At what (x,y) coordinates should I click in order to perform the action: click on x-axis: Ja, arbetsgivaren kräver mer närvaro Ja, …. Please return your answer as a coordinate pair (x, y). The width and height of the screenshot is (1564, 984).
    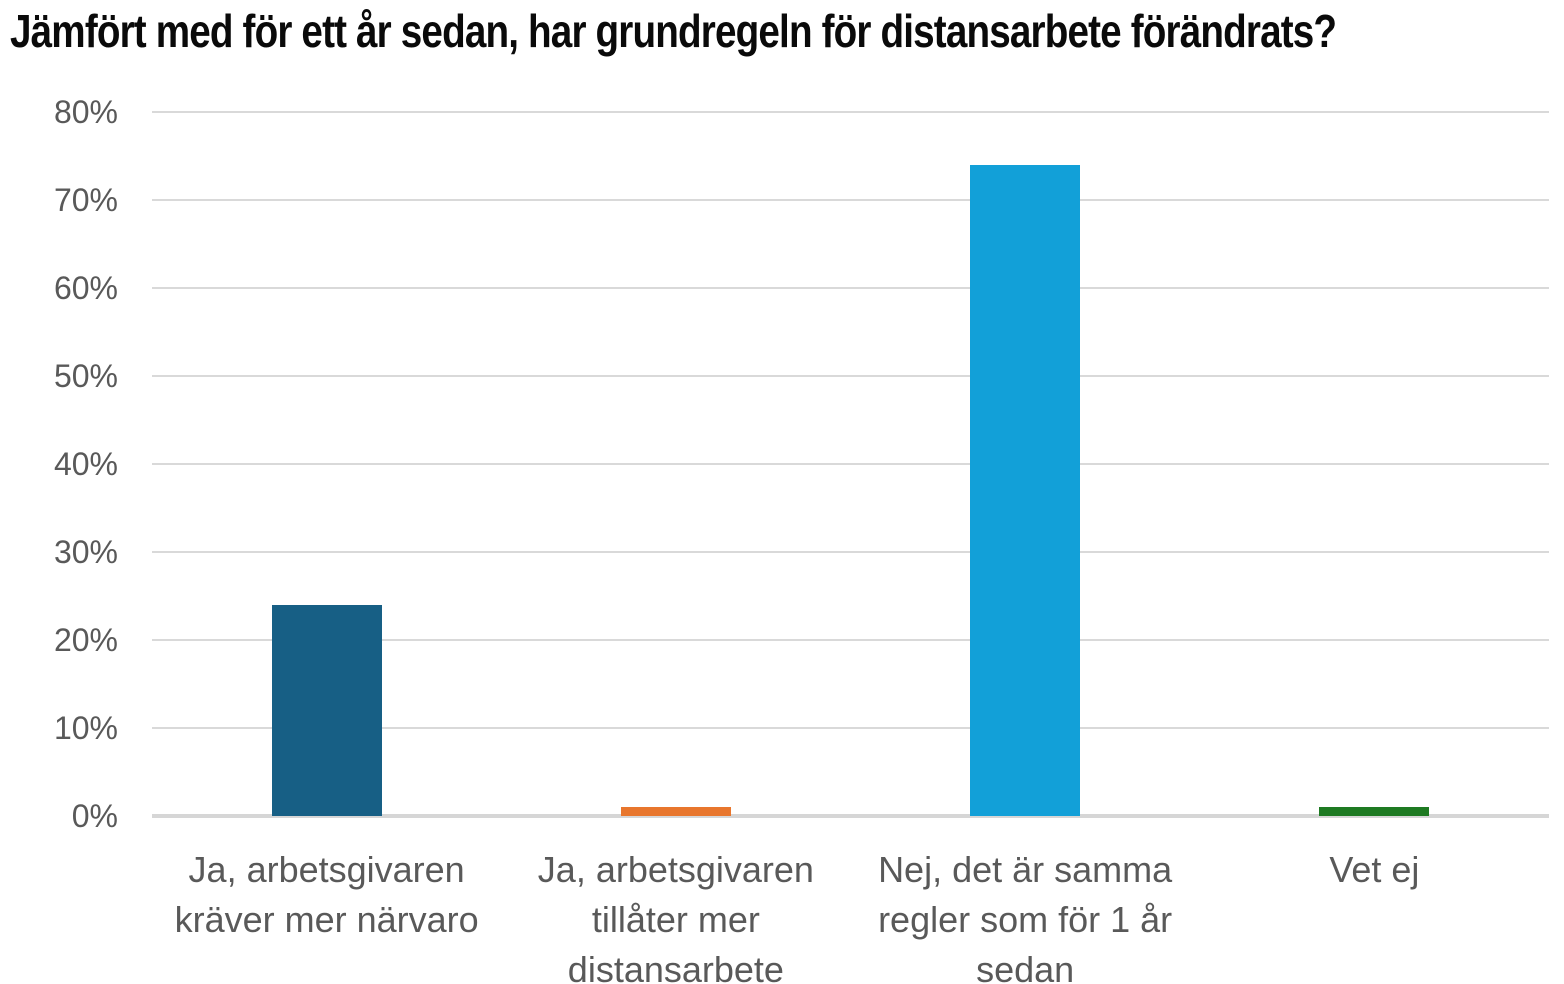
    Looking at the image, I should click on (850, 914).